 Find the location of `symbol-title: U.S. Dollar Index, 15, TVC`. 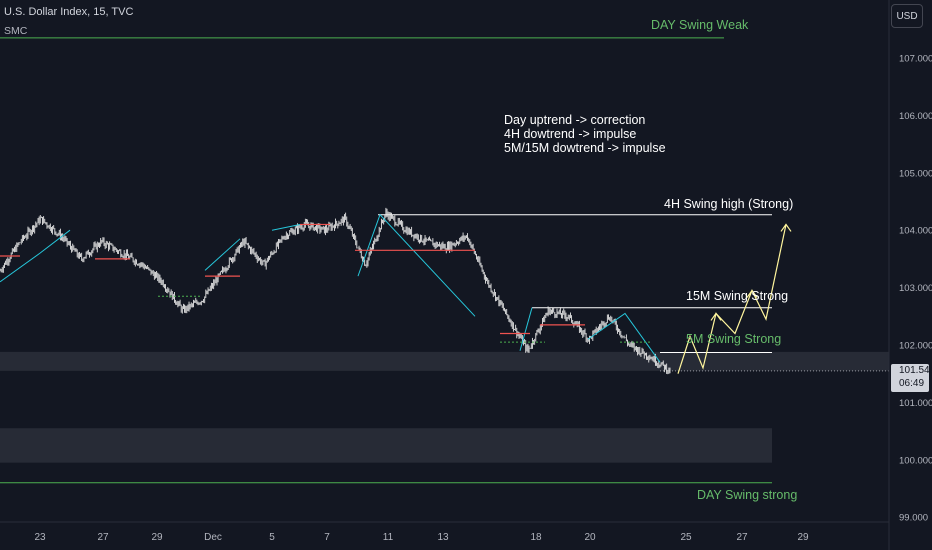

symbol-title: U.S. Dollar Index, 15, TVC is located at coordinates (69, 12).